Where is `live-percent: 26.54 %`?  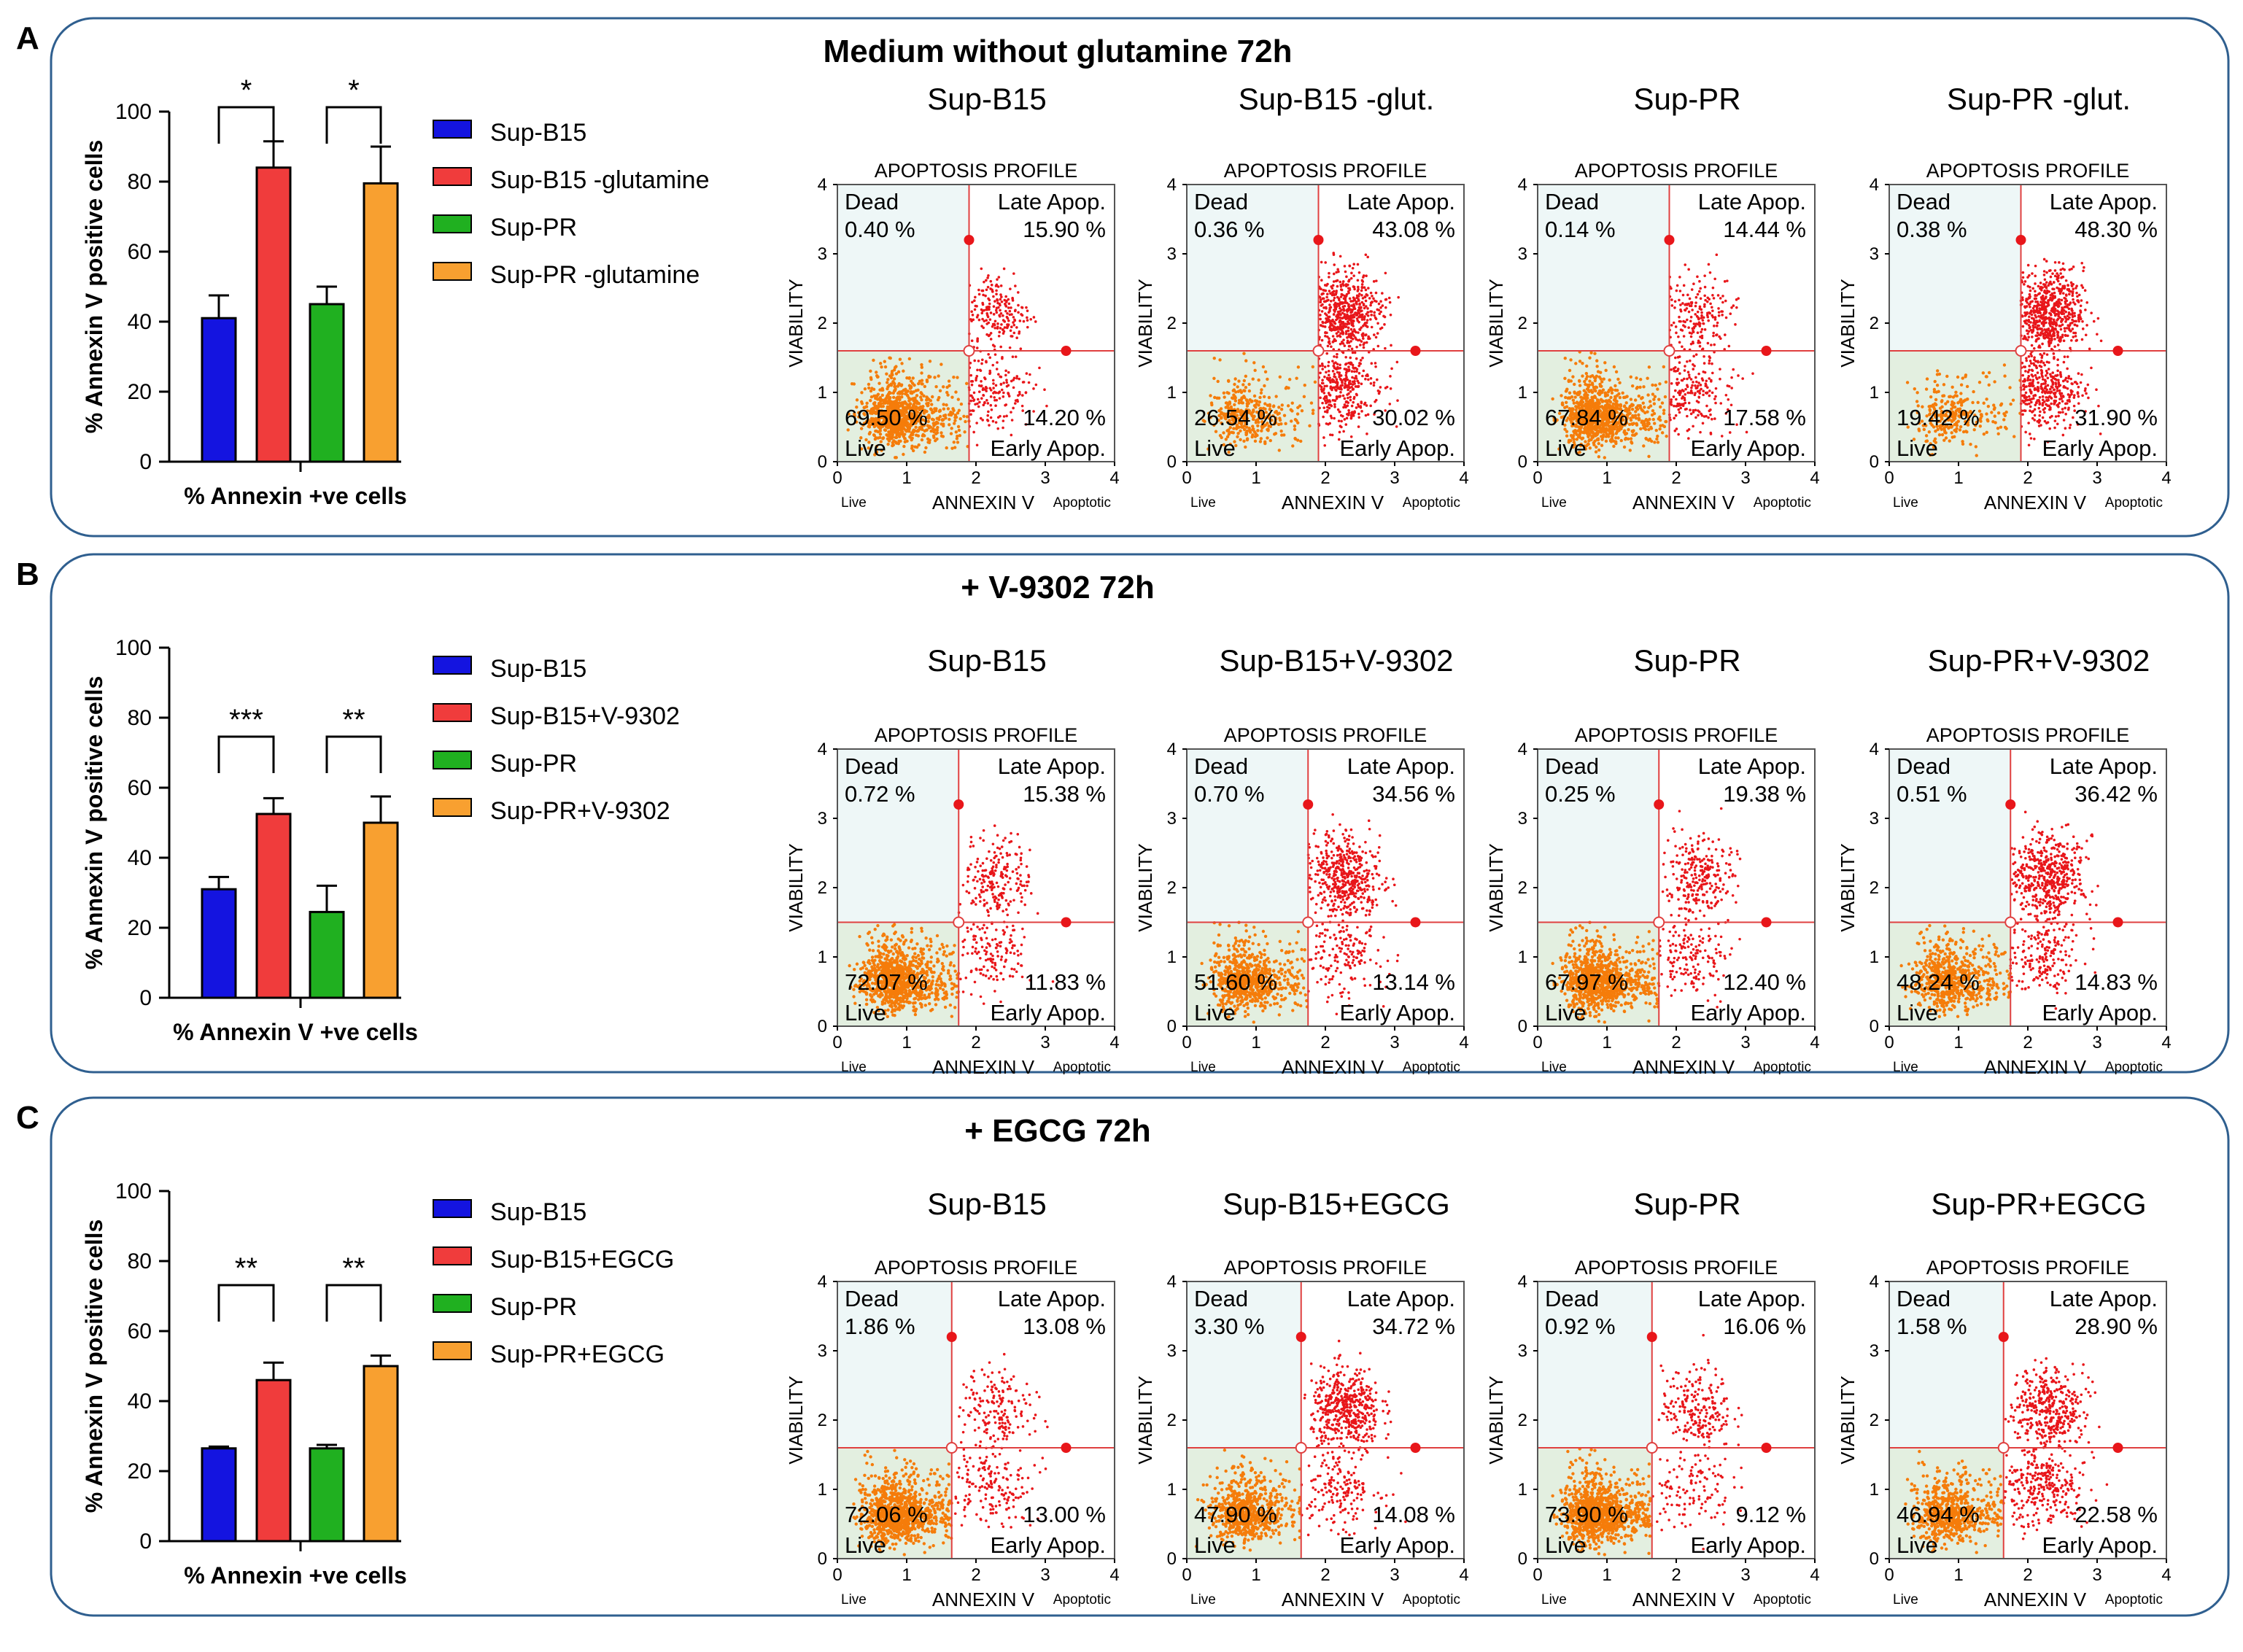 live-percent: 26.54 % is located at coordinates (1235, 417).